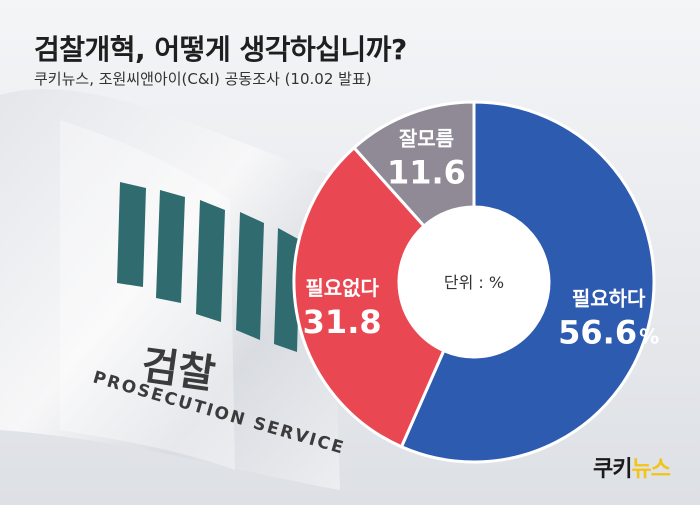  Describe the element at coordinates (651, 469) in the screenshot. I see `logo-part-2: 뉴스` at that location.